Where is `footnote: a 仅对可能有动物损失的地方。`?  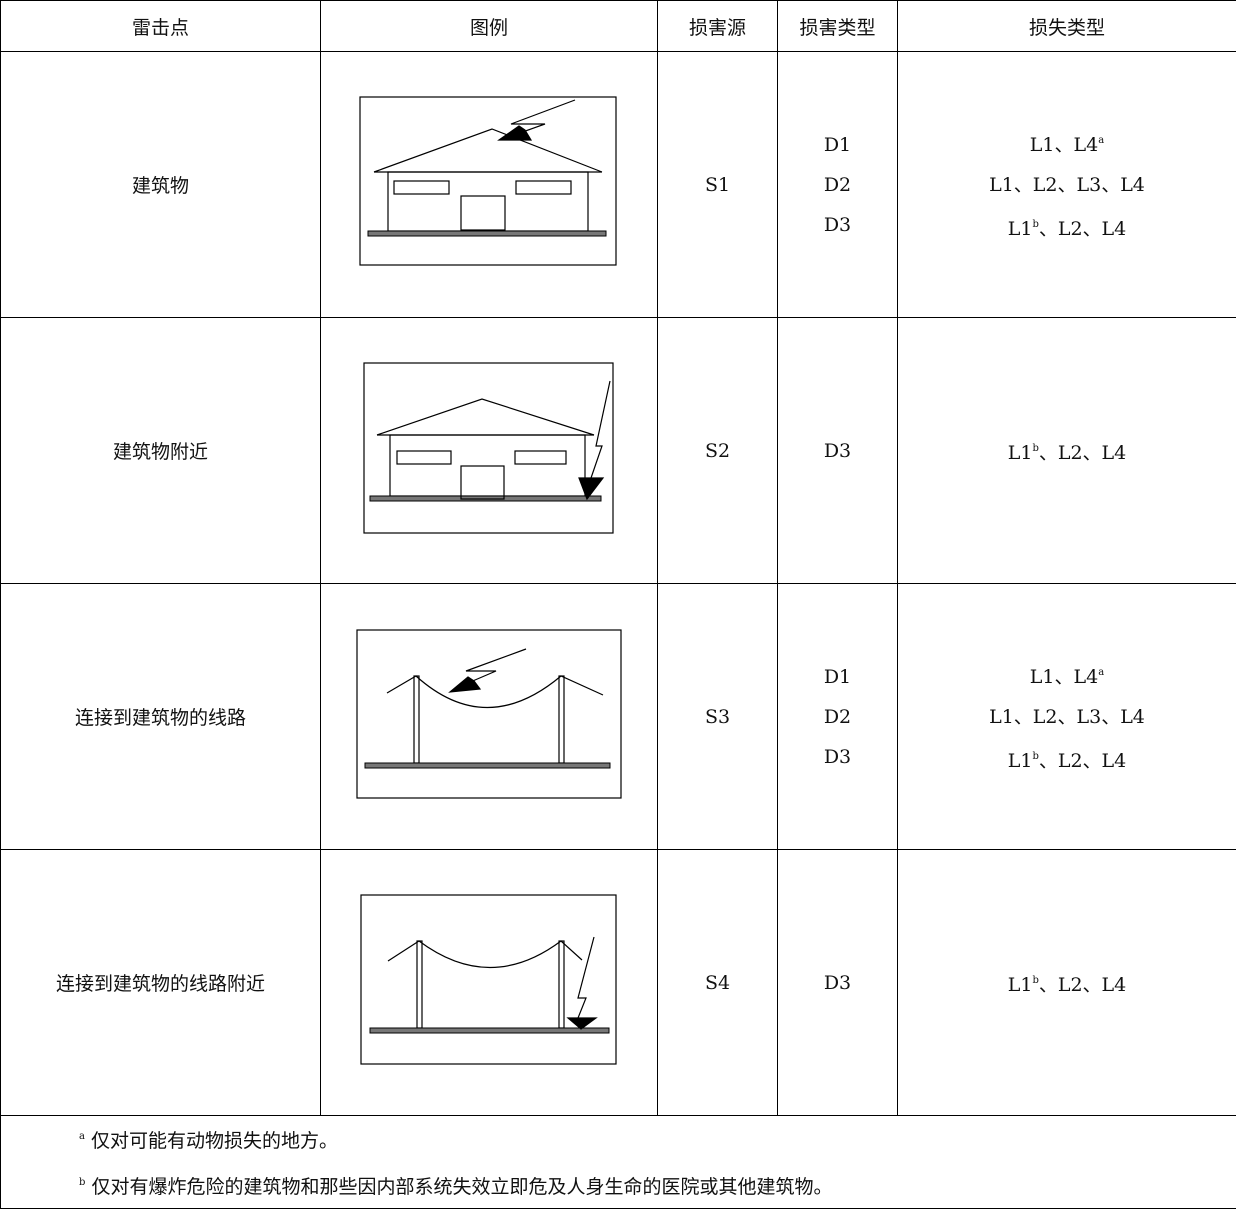 footnote: a 仅对可能有动物损失的地方。 is located at coordinates (657, 1139).